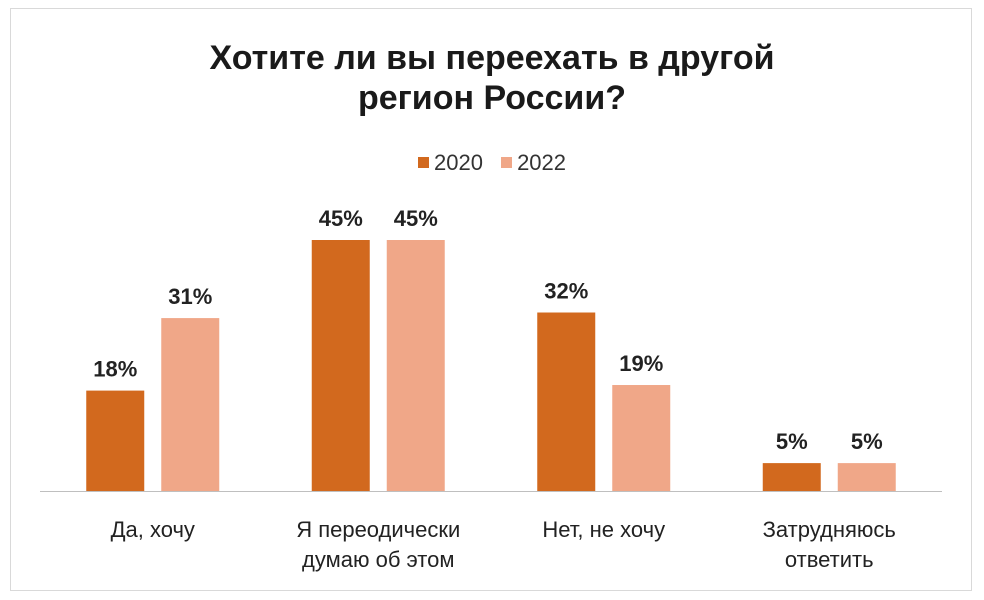  I want to click on x-tick-label-0-0: Да, хочу, so click(153, 529).